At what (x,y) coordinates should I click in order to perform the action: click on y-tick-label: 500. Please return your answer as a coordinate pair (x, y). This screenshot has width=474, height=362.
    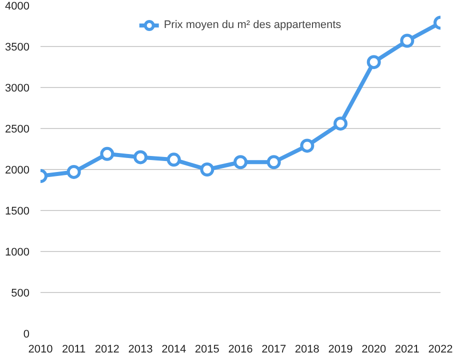
    Looking at the image, I should click on (20, 294).